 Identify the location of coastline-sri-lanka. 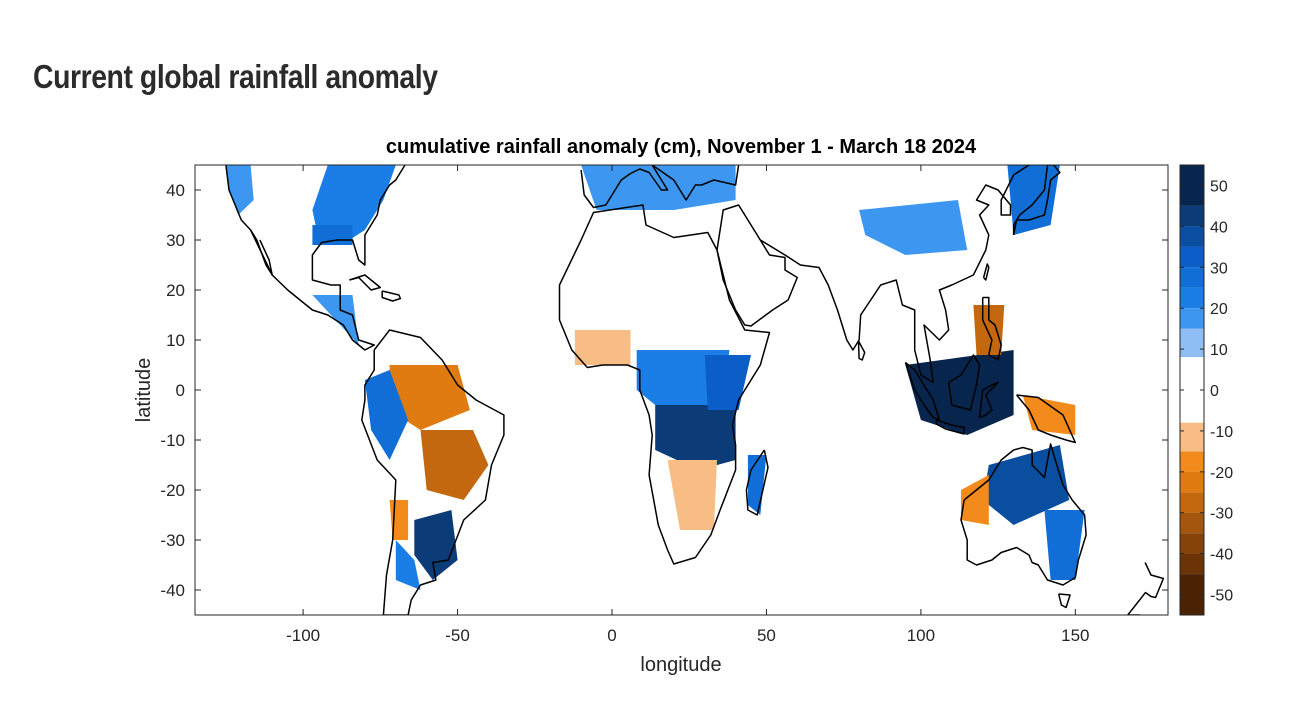
(861, 350).